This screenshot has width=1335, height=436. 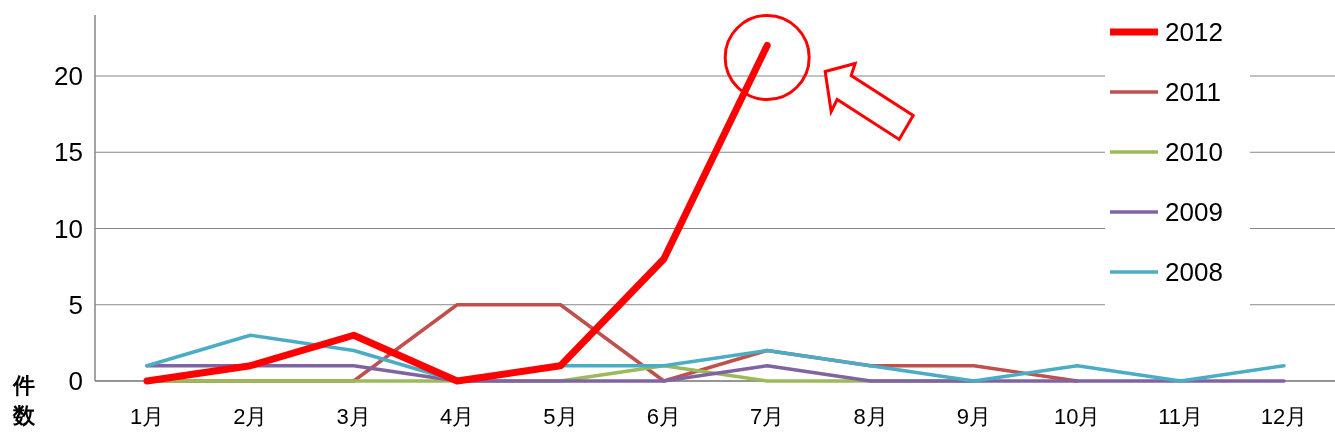 What do you see at coordinates (1284, 416) in the screenshot?
I see `x-tick-label: 12月` at bounding box center [1284, 416].